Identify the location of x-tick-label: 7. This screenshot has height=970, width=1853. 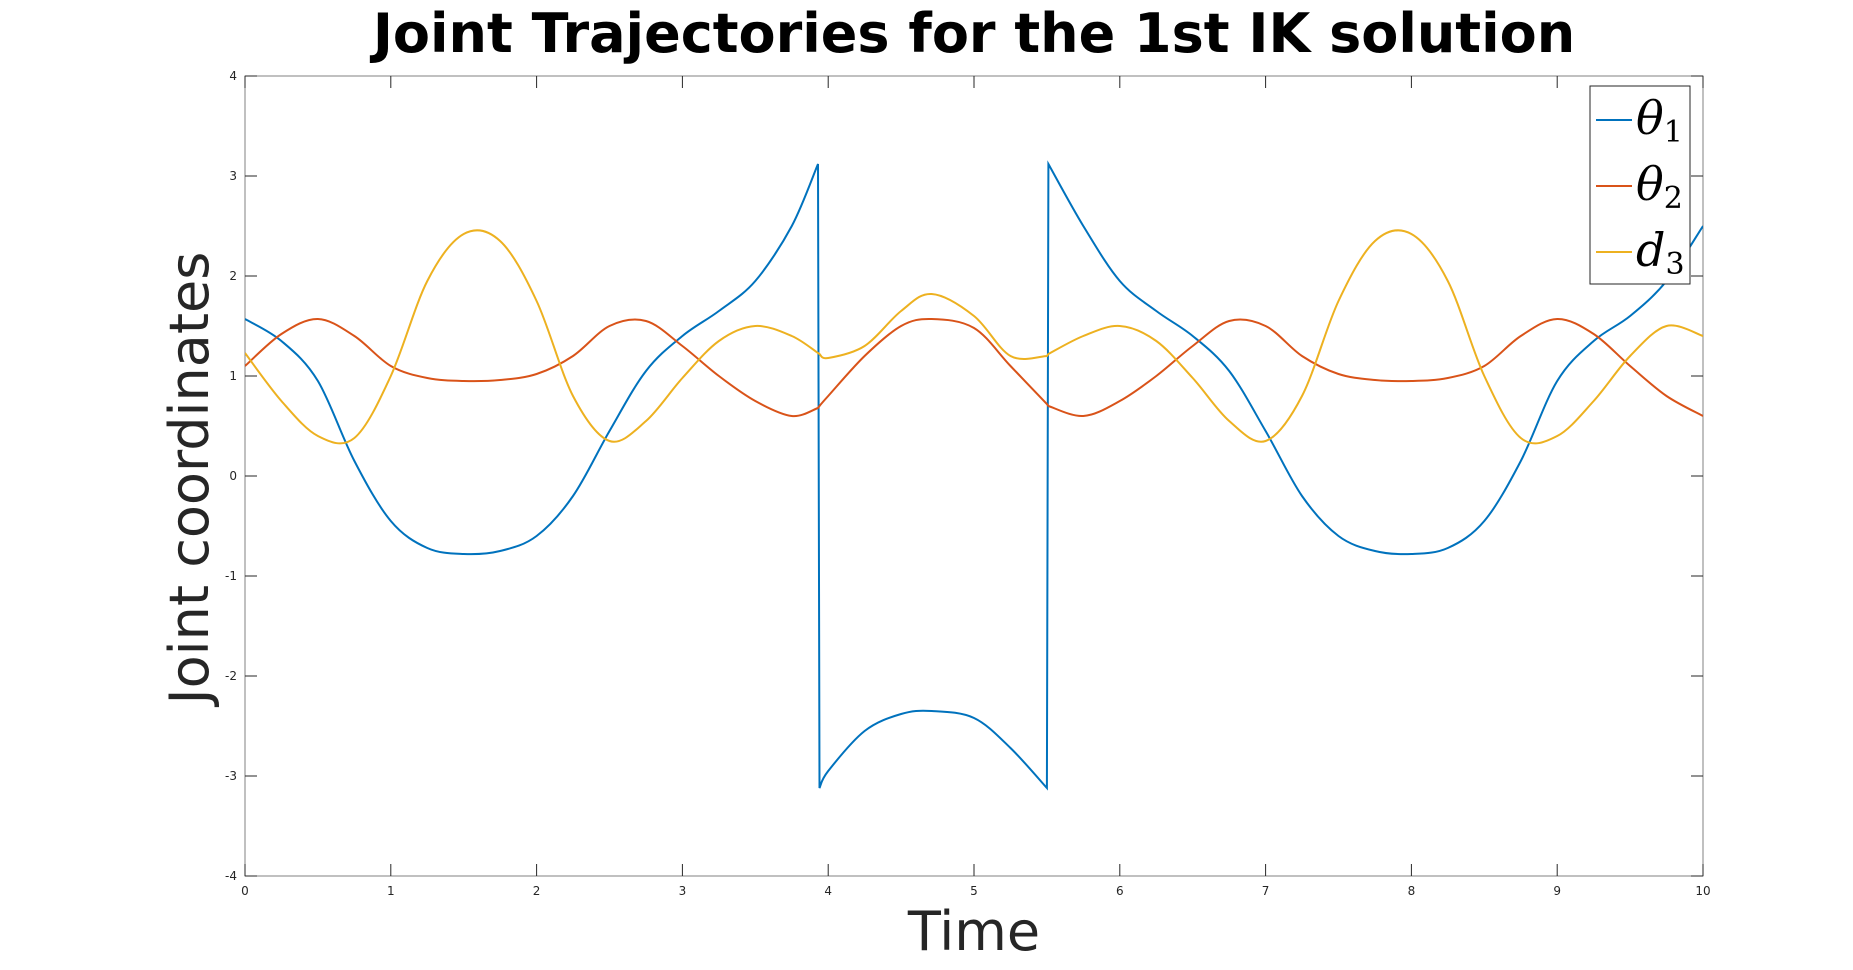
(1266, 891).